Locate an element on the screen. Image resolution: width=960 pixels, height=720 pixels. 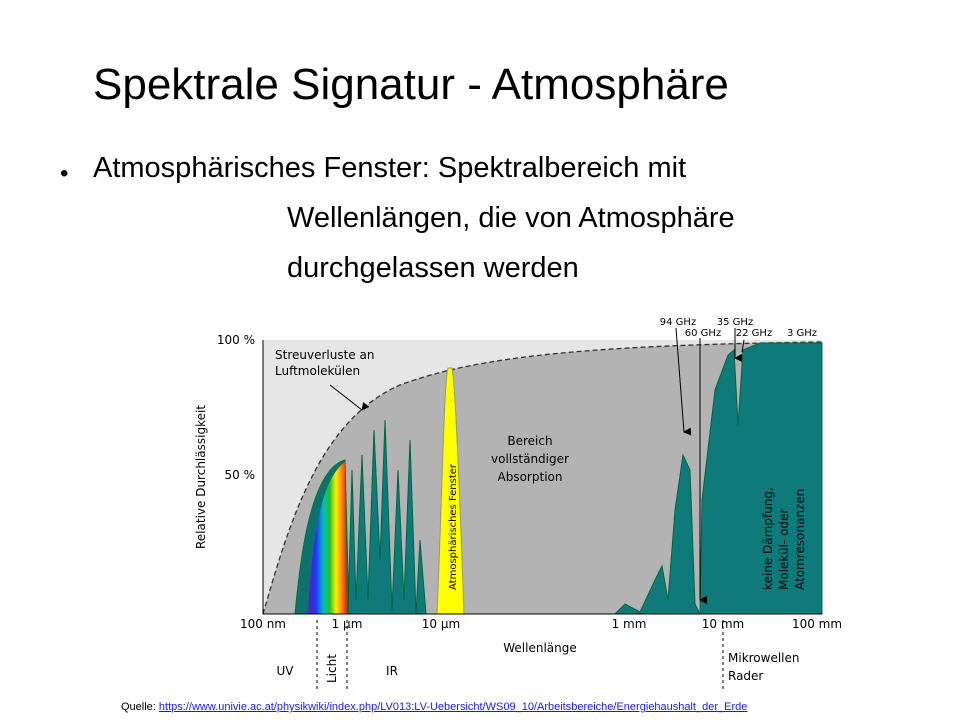
atmospheric-window is located at coordinates (450, 491).